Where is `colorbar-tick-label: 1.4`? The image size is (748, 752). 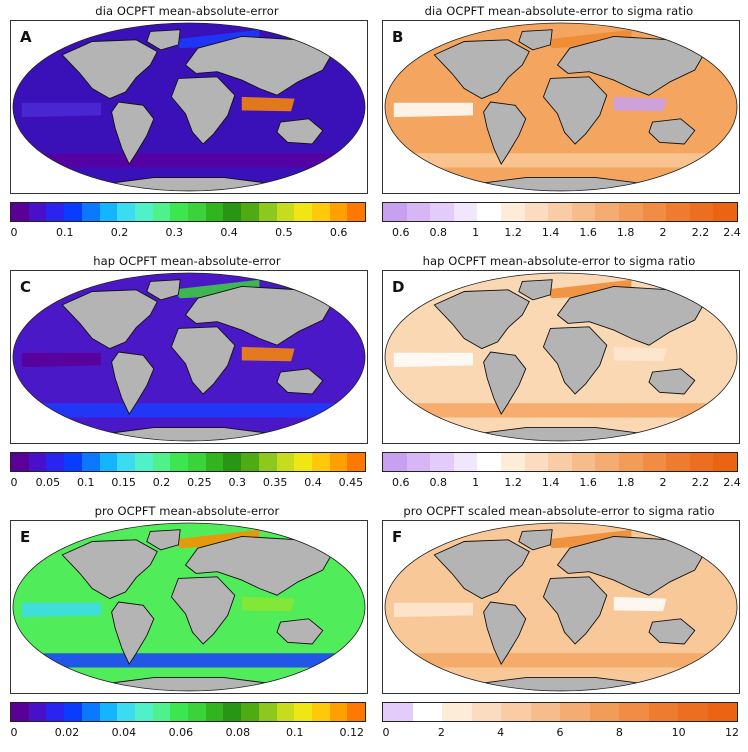 colorbar-tick-label: 1.4 is located at coordinates (550, 232).